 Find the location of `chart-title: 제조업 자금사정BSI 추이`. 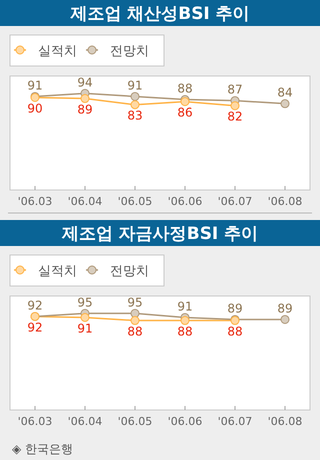

chart-title: 제조업 자금사정BSI 추이 is located at coordinates (159, 234).